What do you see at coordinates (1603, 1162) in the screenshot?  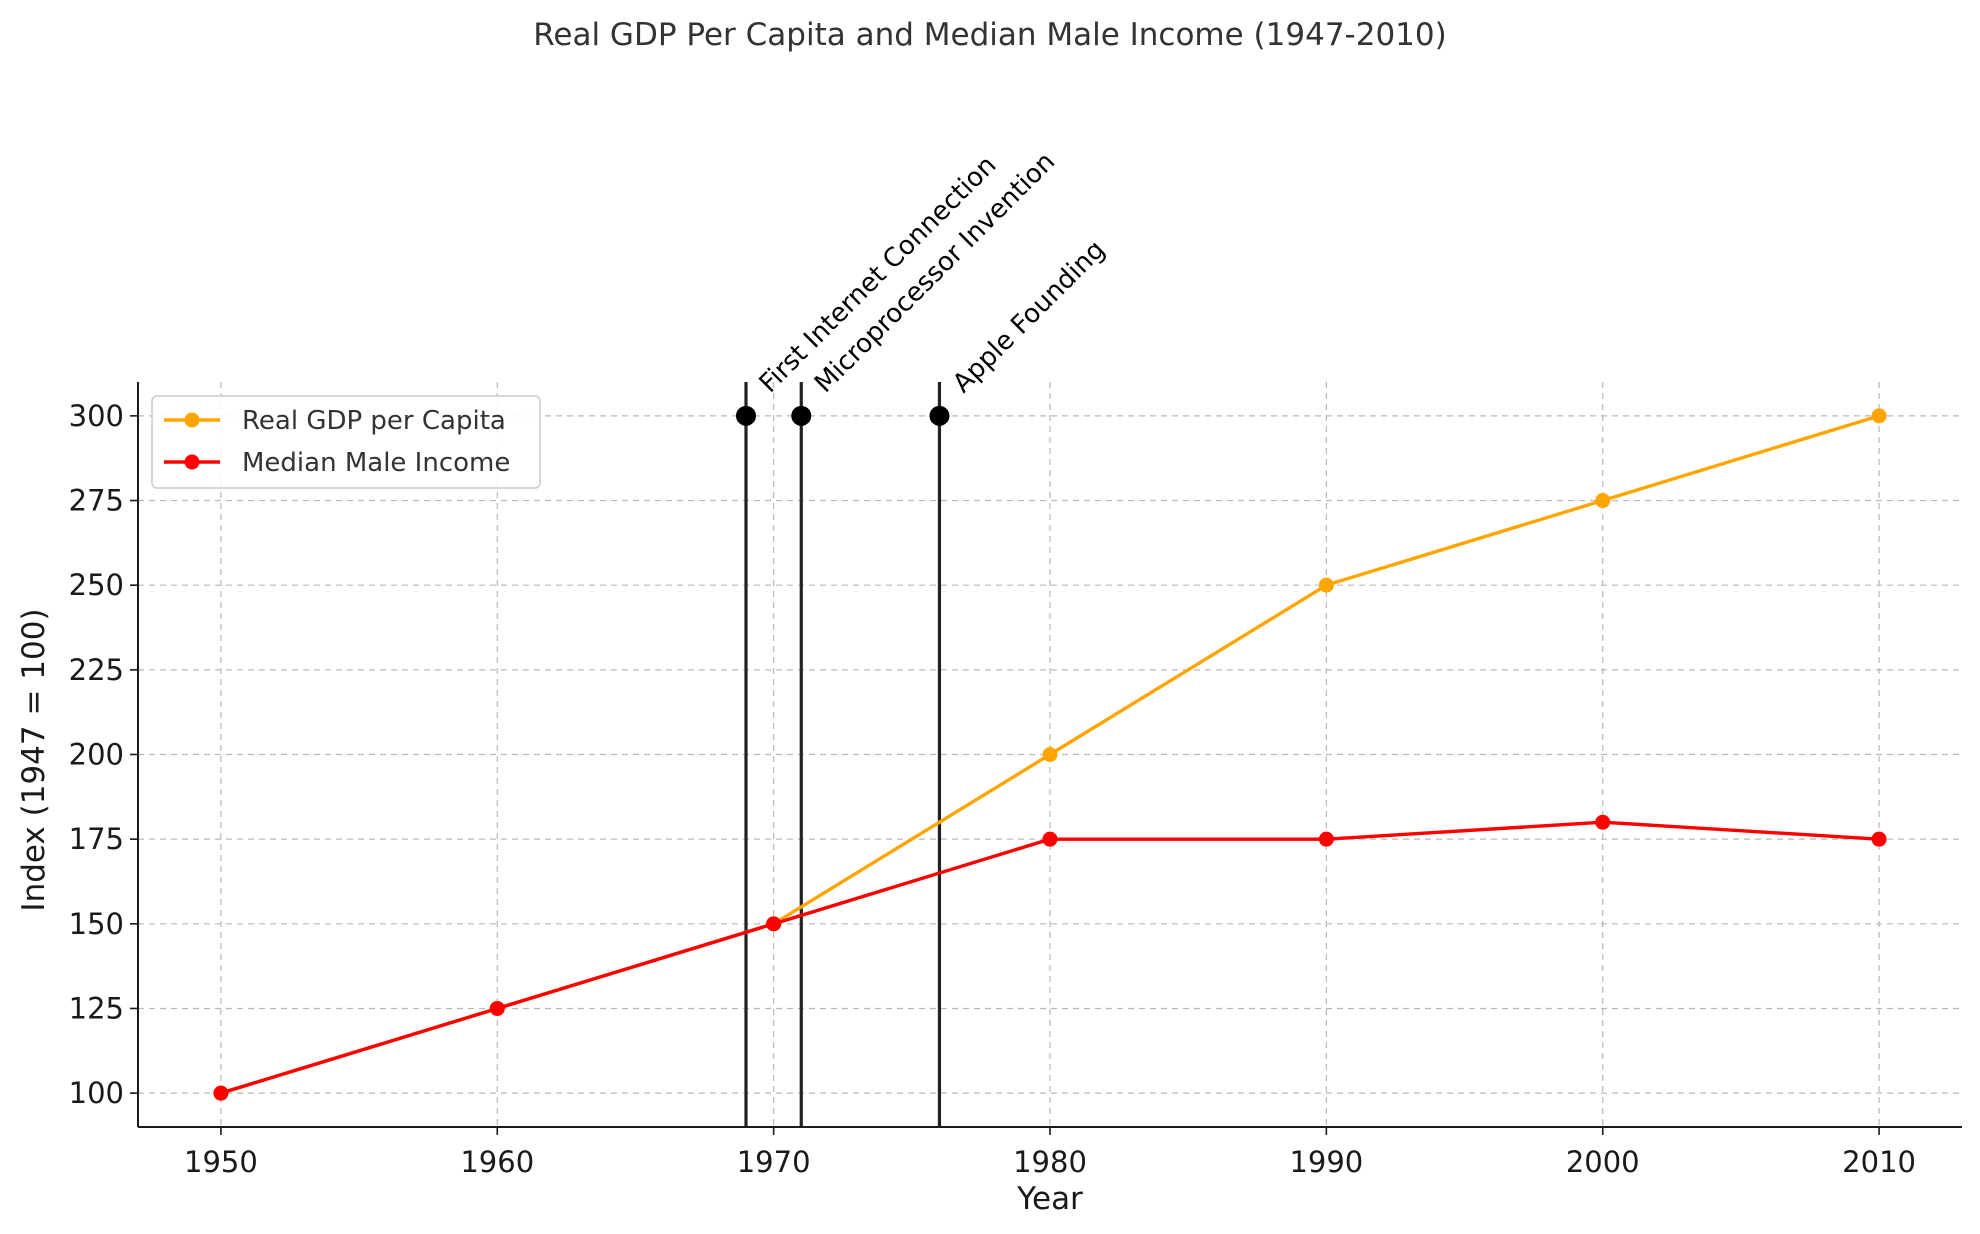 I see `x-tick-label: 2000` at bounding box center [1603, 1162].